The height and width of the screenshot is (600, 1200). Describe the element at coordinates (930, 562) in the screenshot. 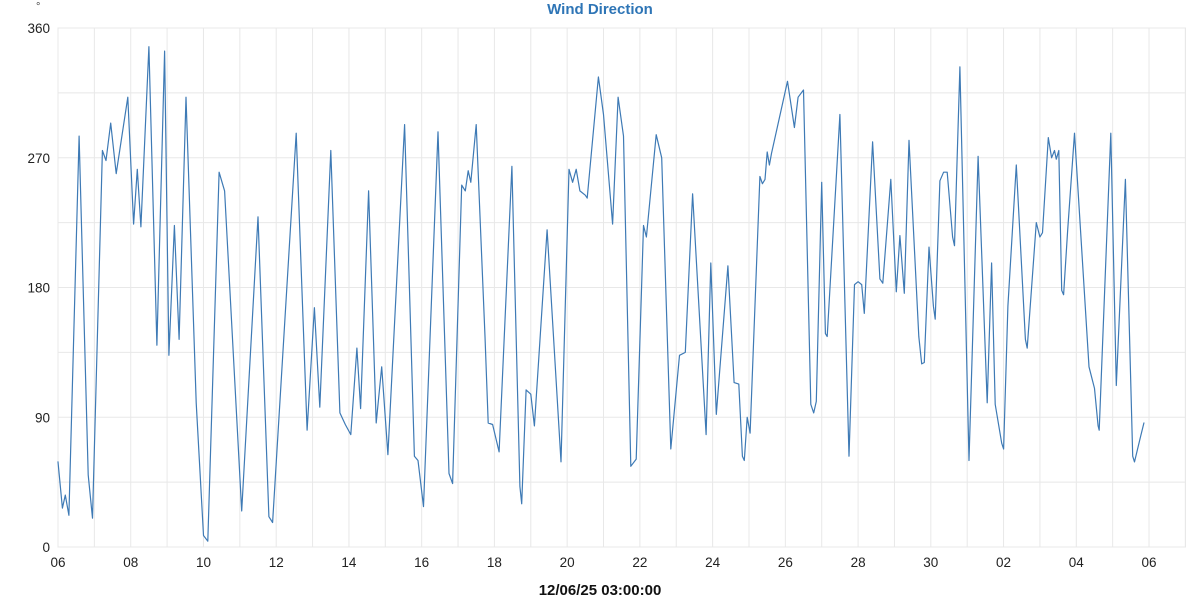

I see `x-tick-label: 30` at that location.